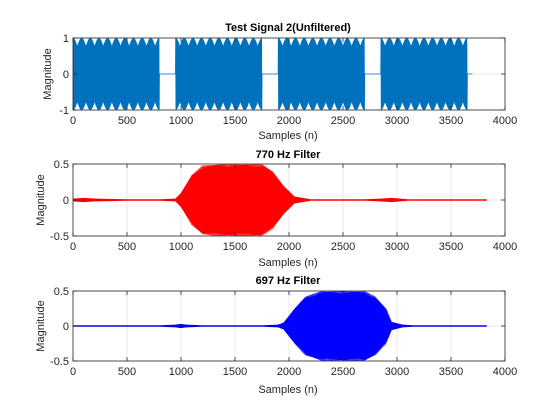 The height and width of the screenshot is (420, 560). I want to click on y-tick-label: 1, so click(66, 39).